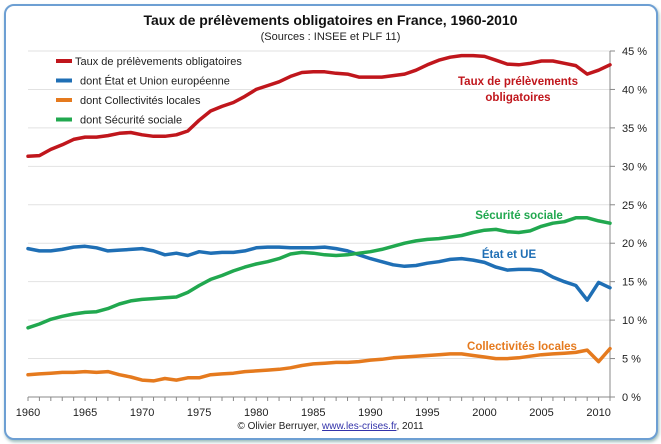 This screenshot has width=661, height=444. What do you see at coordinates (256, 413) in the screenshot?
I see `x-tick-label: 1980` at bounding box center [256, 413].